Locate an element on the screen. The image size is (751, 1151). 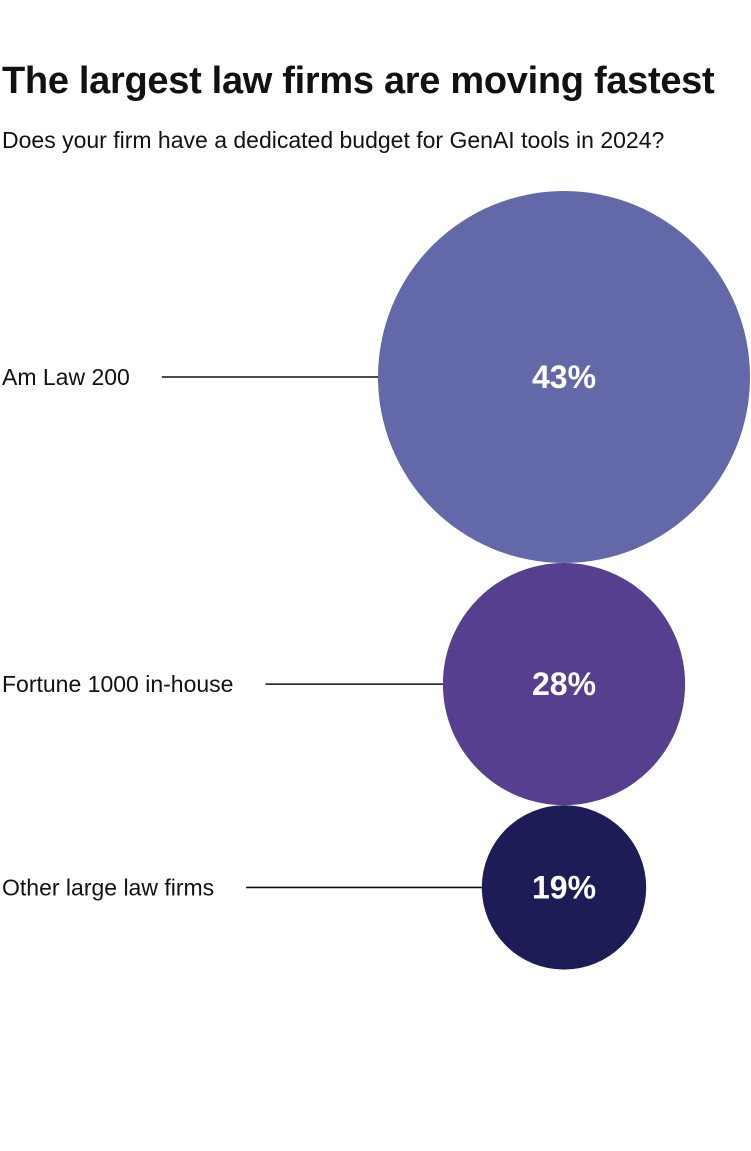
category-label-fortune-1000-in-house: Fortune 1000 in-house is located at coordinates (117, 684).